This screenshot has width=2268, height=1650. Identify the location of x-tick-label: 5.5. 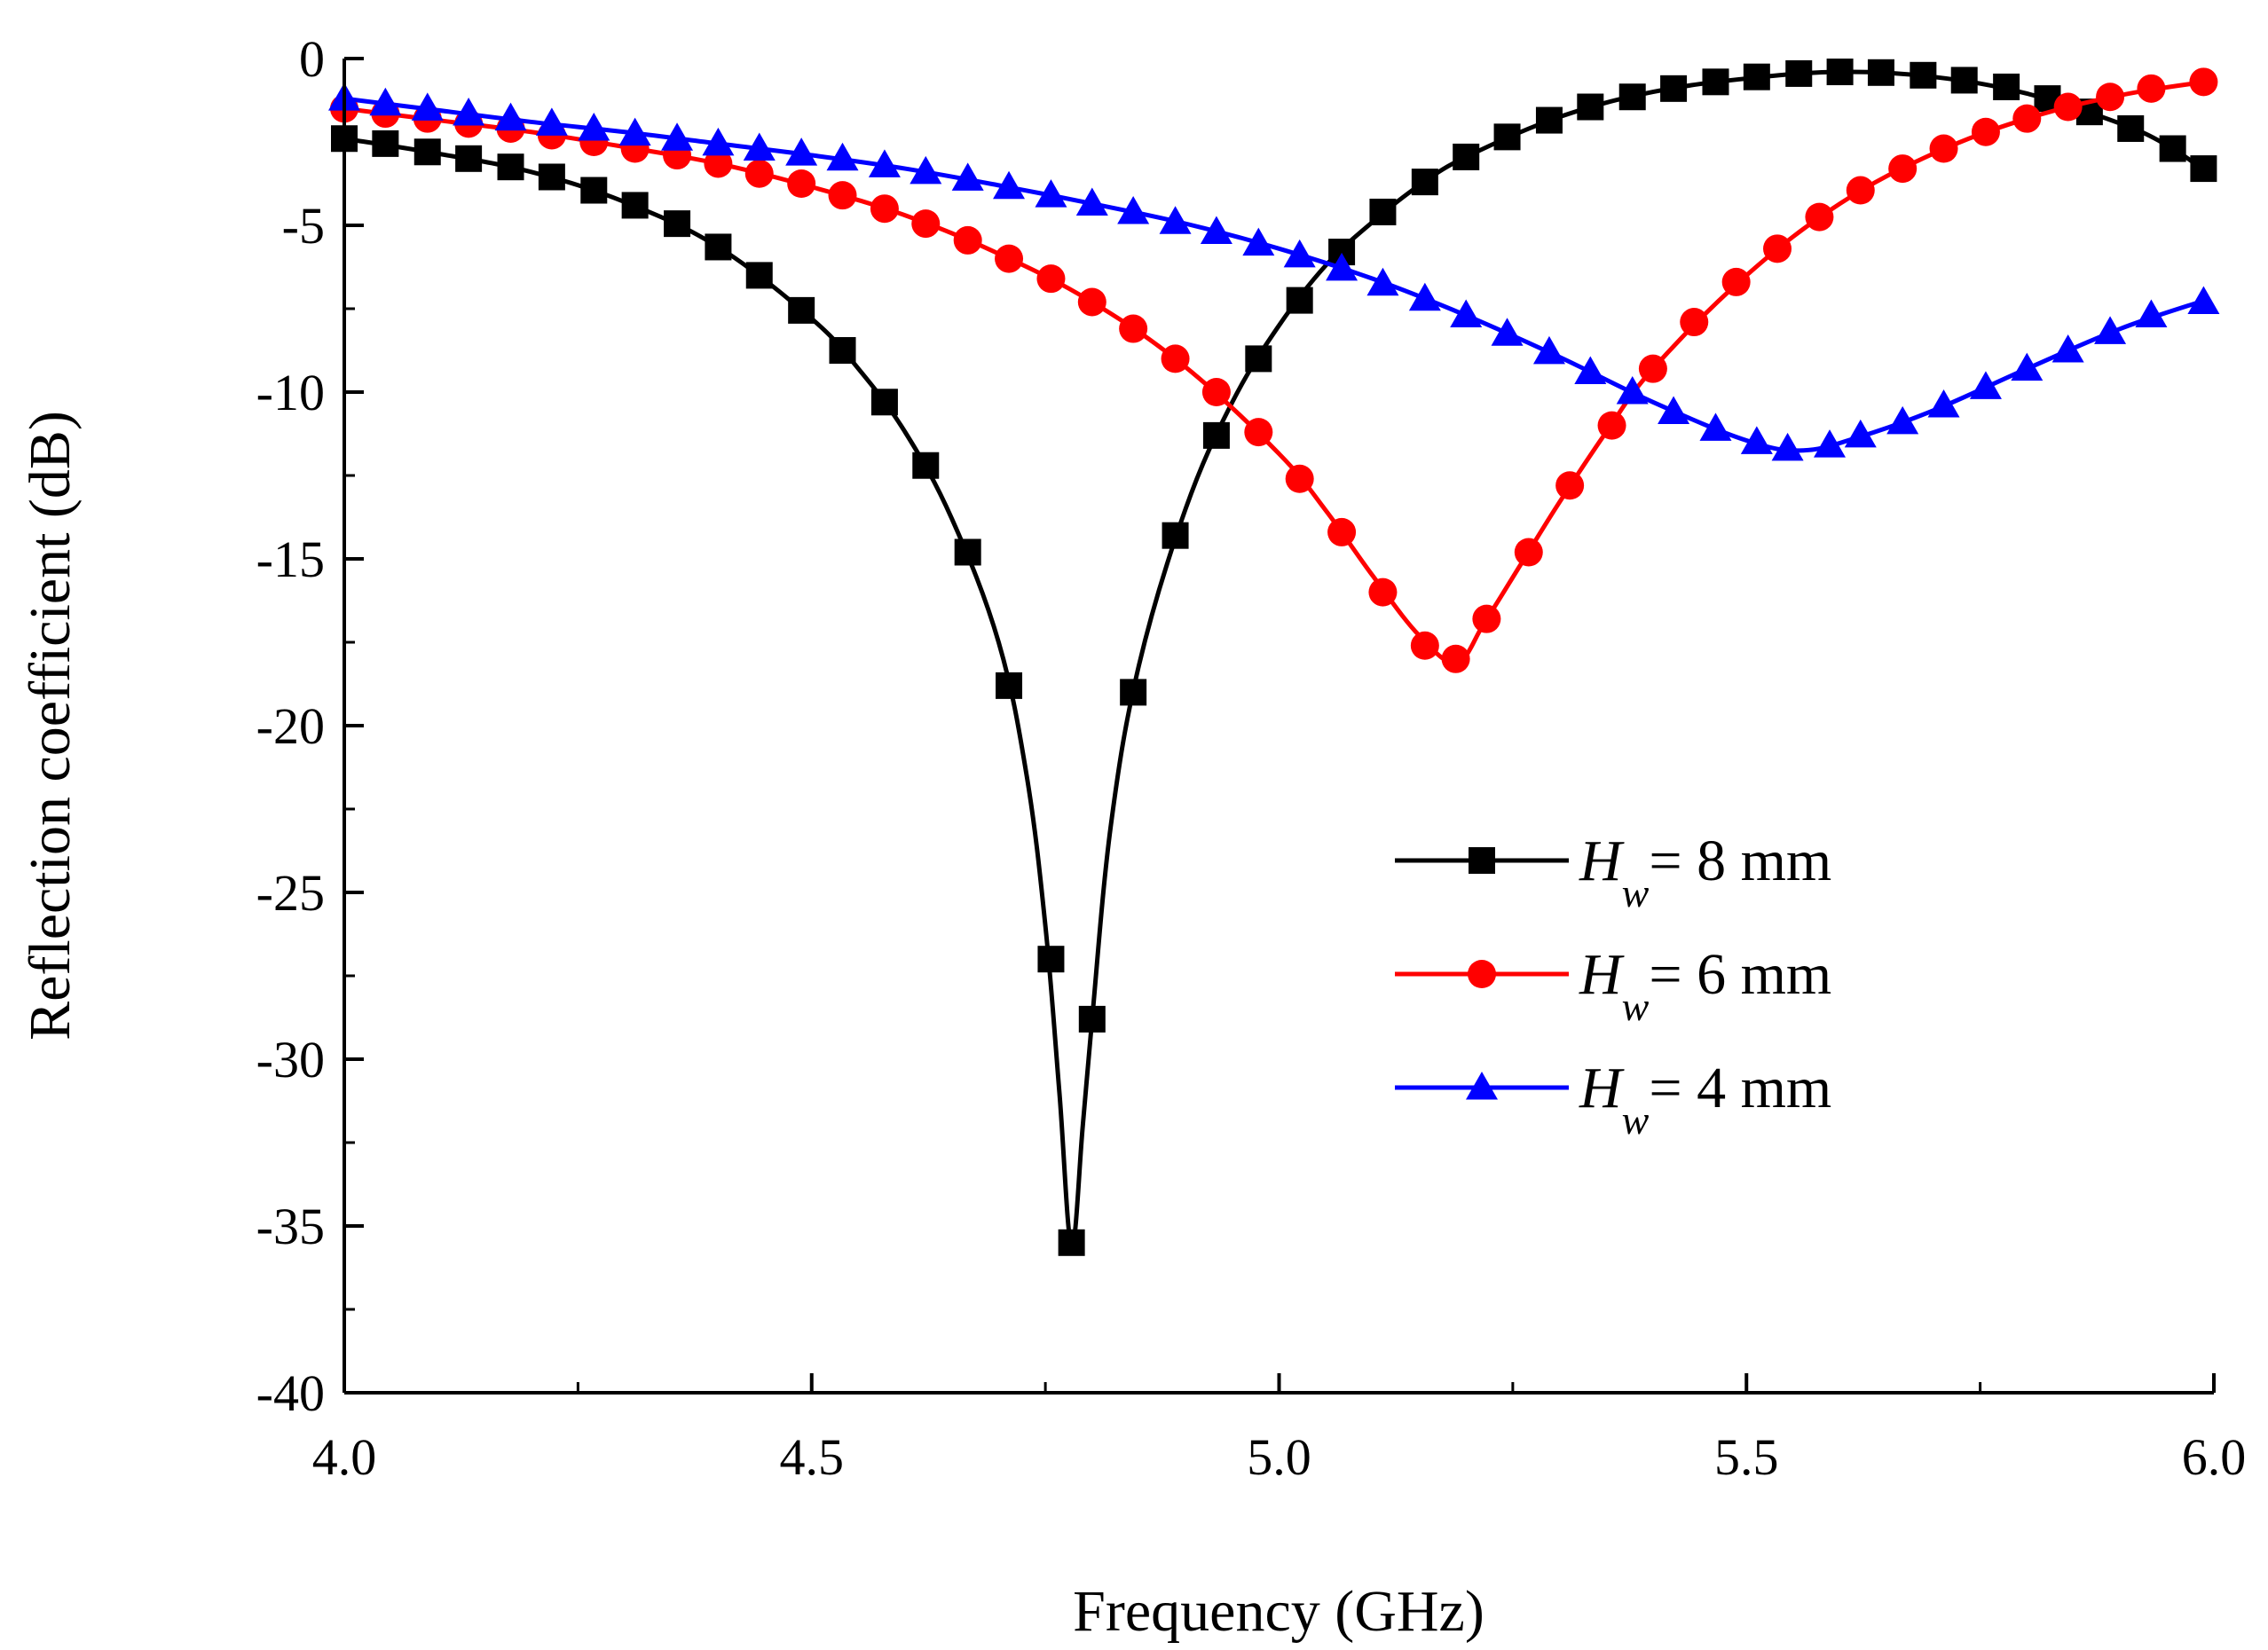
(1747, 1457).